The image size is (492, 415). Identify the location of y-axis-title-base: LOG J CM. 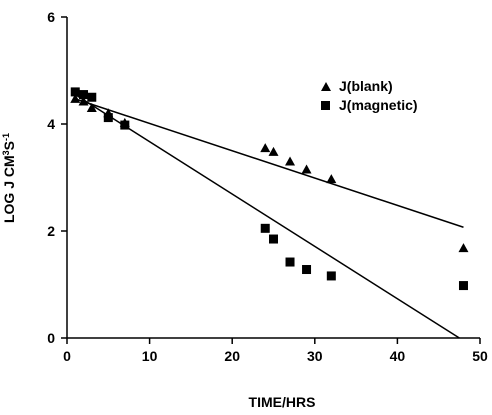
(9, 189).